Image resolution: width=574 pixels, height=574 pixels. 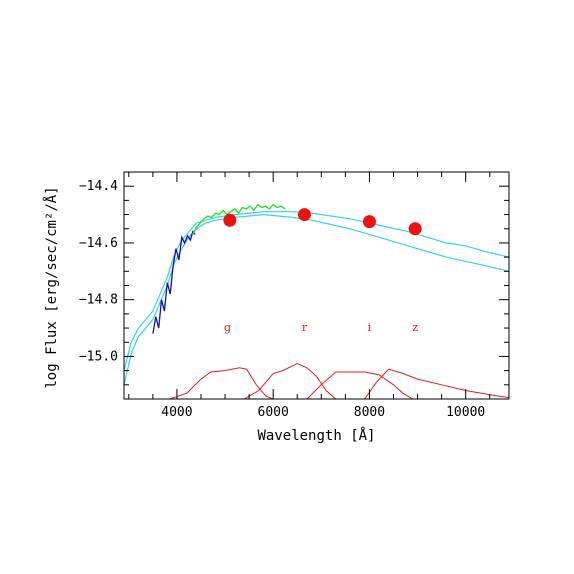 What do you see at coordinates (273, 412) in the screenshot?
I see `x-tick-label: 6000` at bounding box center [273, 412].